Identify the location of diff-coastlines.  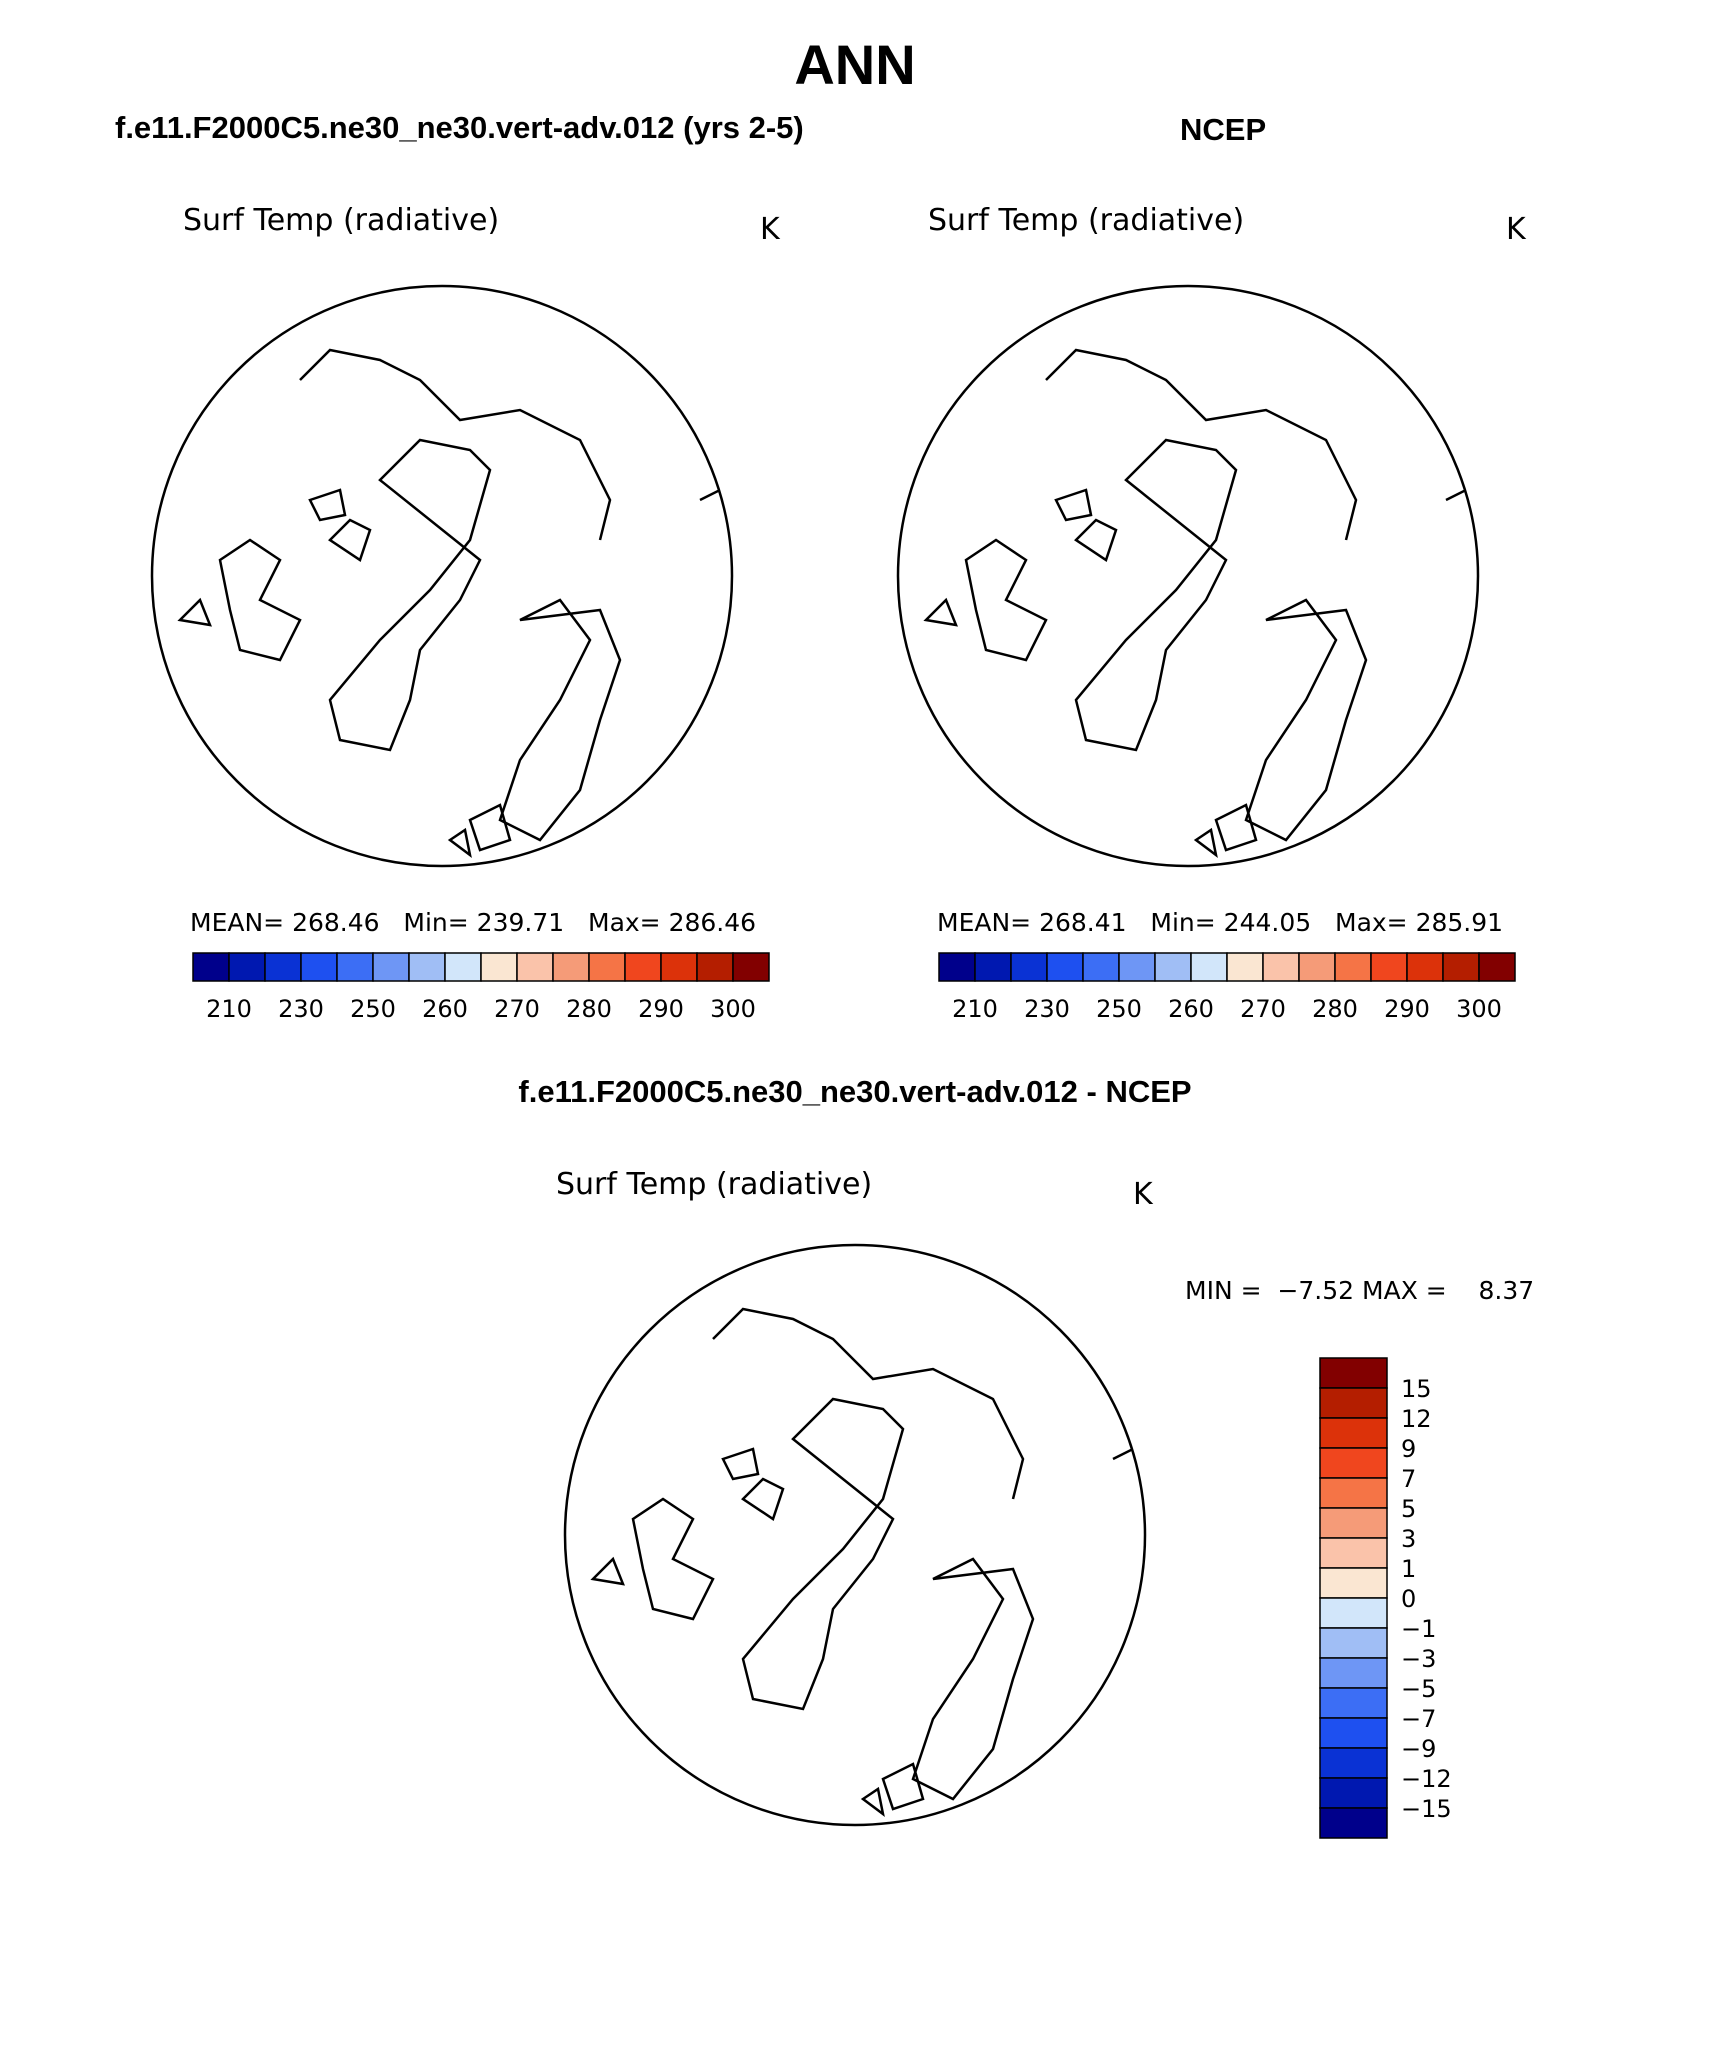
(867, 1562).